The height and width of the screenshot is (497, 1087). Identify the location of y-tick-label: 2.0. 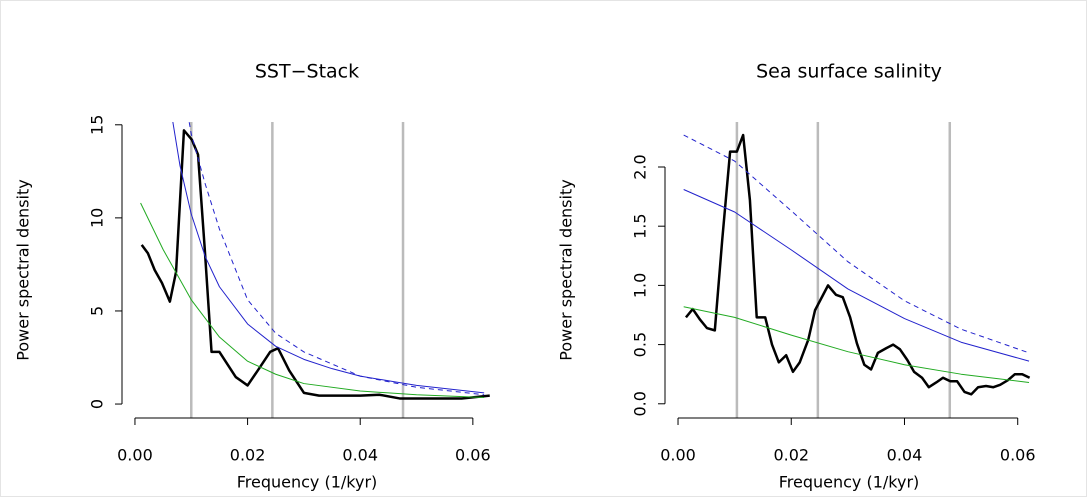
(640, 166).